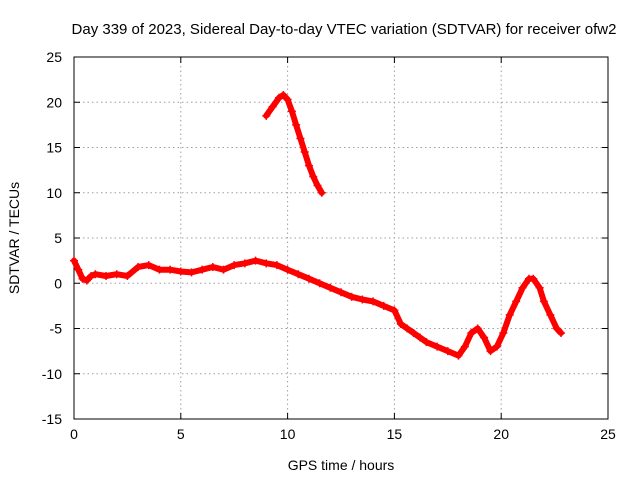  What do you see at coordinates (52, 419) in the screenshot?
I see `y-tick-label: -15` at bounding box center [52, 419].